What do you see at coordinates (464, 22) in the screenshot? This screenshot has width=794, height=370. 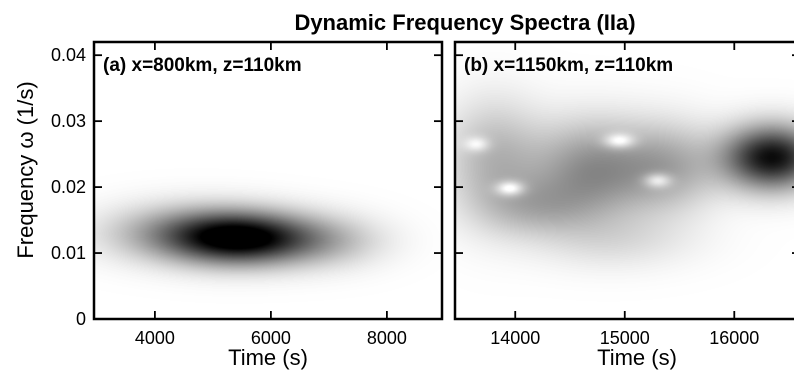 I see `chart-title: Dynamic Frequency Spectra (IIa)` at bounding box center [464, 22].